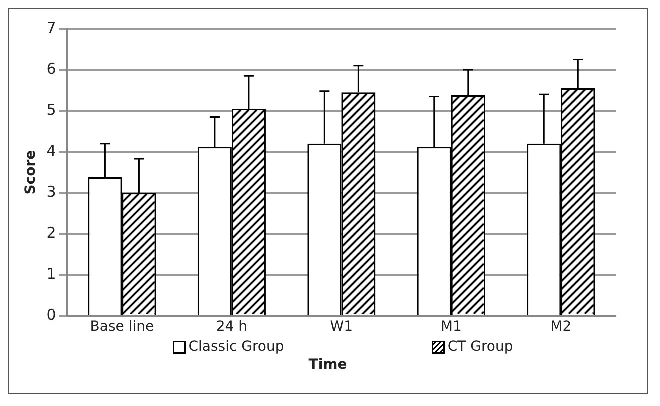  I want to click on x-tick-label: M1, so click(451, 327).